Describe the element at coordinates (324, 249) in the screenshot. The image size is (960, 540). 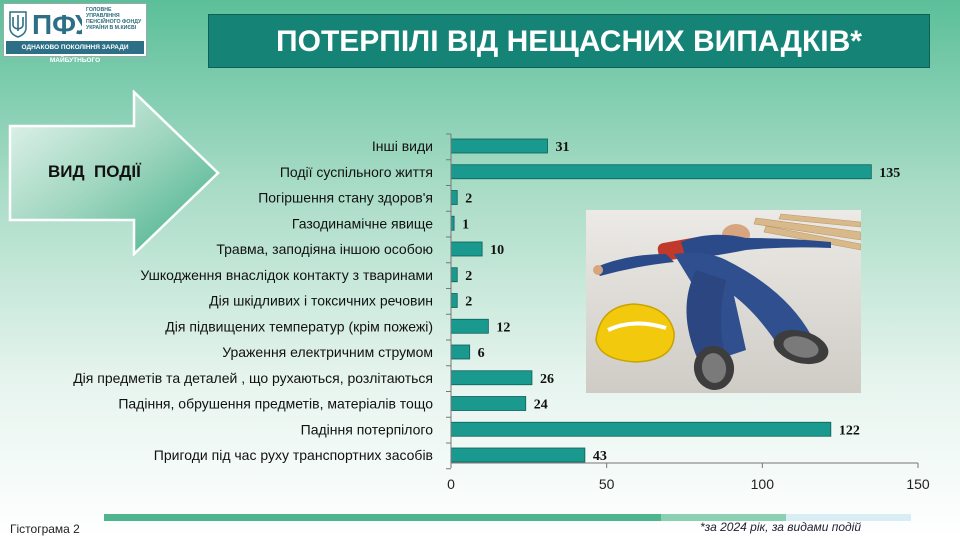
I see `category-label: Травма, заподіяна іншою особою` at that location.